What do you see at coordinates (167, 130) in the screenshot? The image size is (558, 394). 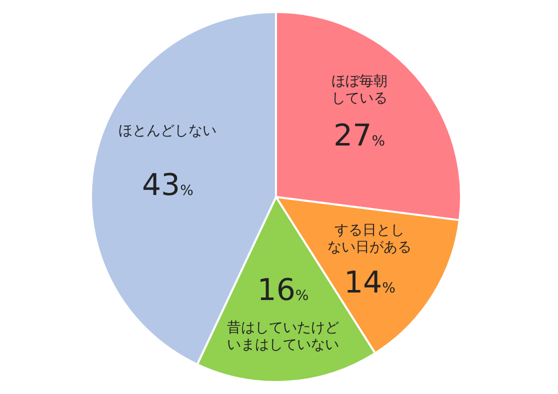 I see `slice-label: ほとんどしない` at bounding box center [167, 130].